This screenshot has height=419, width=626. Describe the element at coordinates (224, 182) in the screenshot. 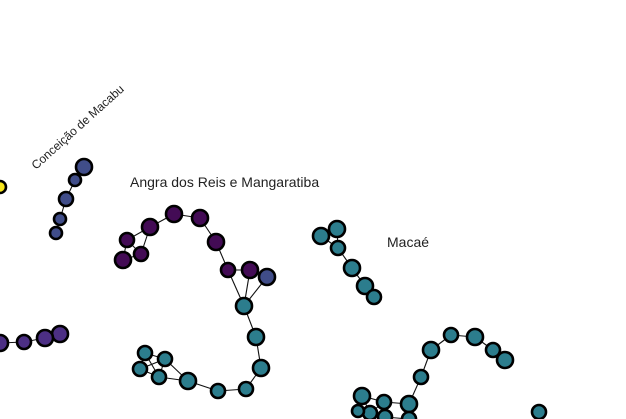

I see `label-angra-dos-reis-e-mangaratiba: Angra dos Reis e Mangaratiba` at that location.